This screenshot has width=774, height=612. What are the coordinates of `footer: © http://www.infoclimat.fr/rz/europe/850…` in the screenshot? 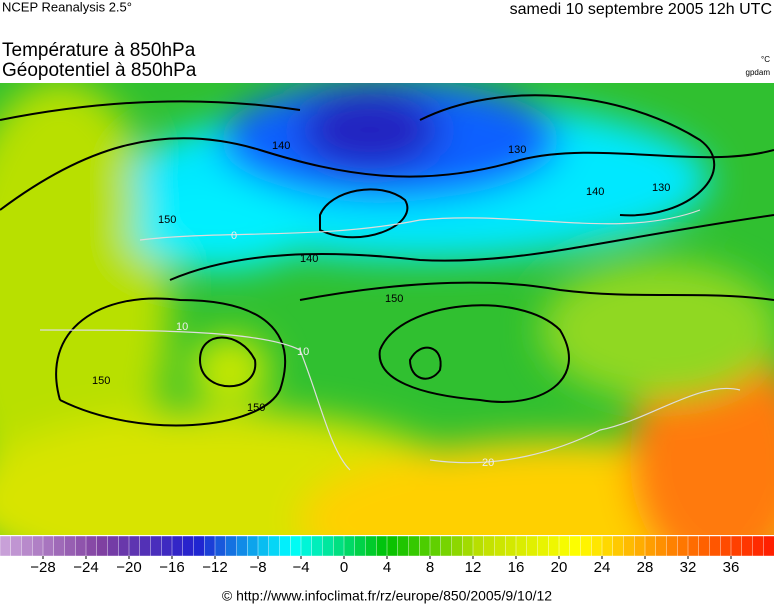 It's located at (387, 596).